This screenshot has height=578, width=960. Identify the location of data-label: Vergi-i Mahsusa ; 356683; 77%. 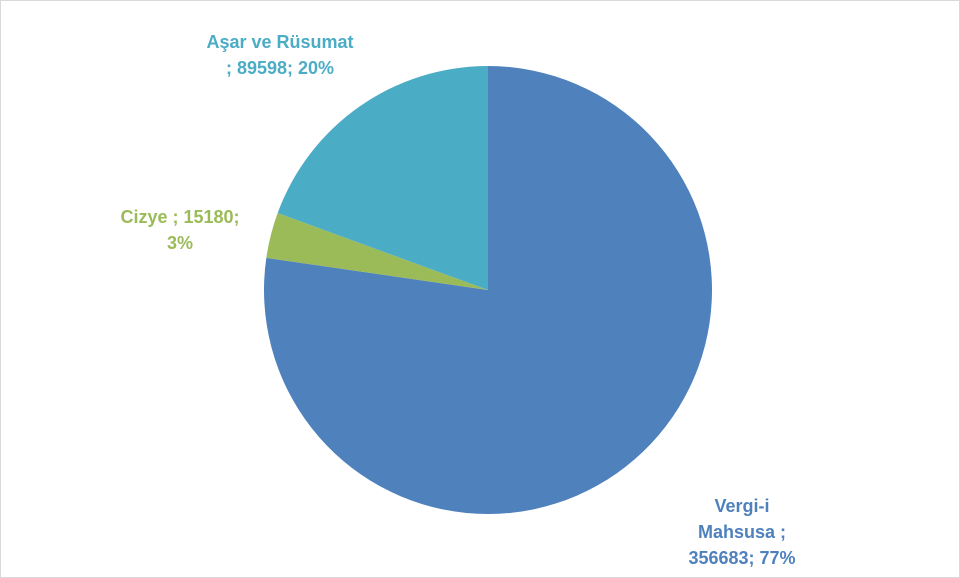
(742, 532).